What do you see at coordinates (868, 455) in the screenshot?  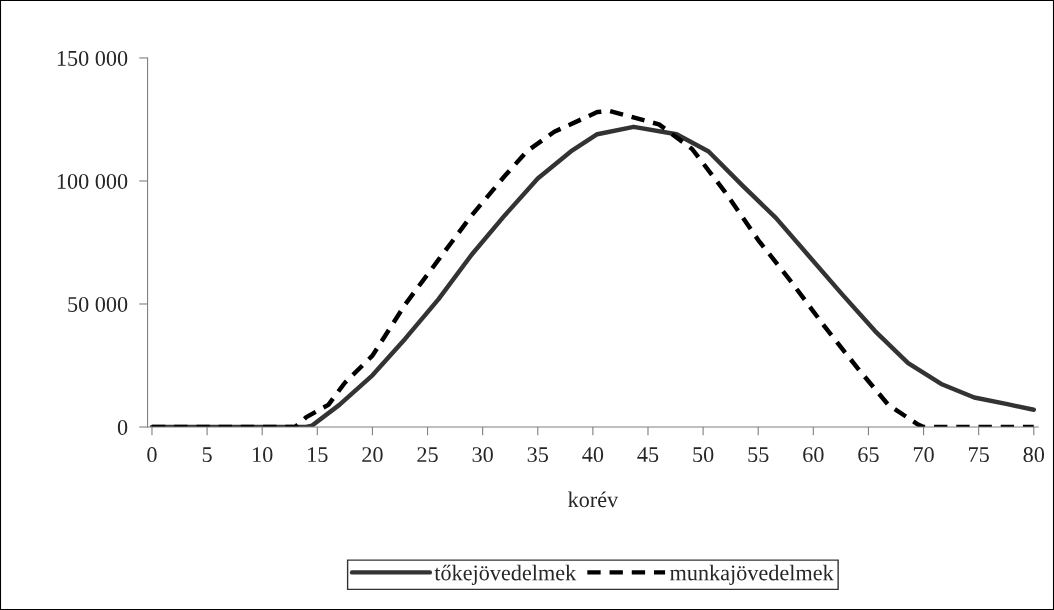 I see `x-tick-label: 65` at bounding box center [868, 455].